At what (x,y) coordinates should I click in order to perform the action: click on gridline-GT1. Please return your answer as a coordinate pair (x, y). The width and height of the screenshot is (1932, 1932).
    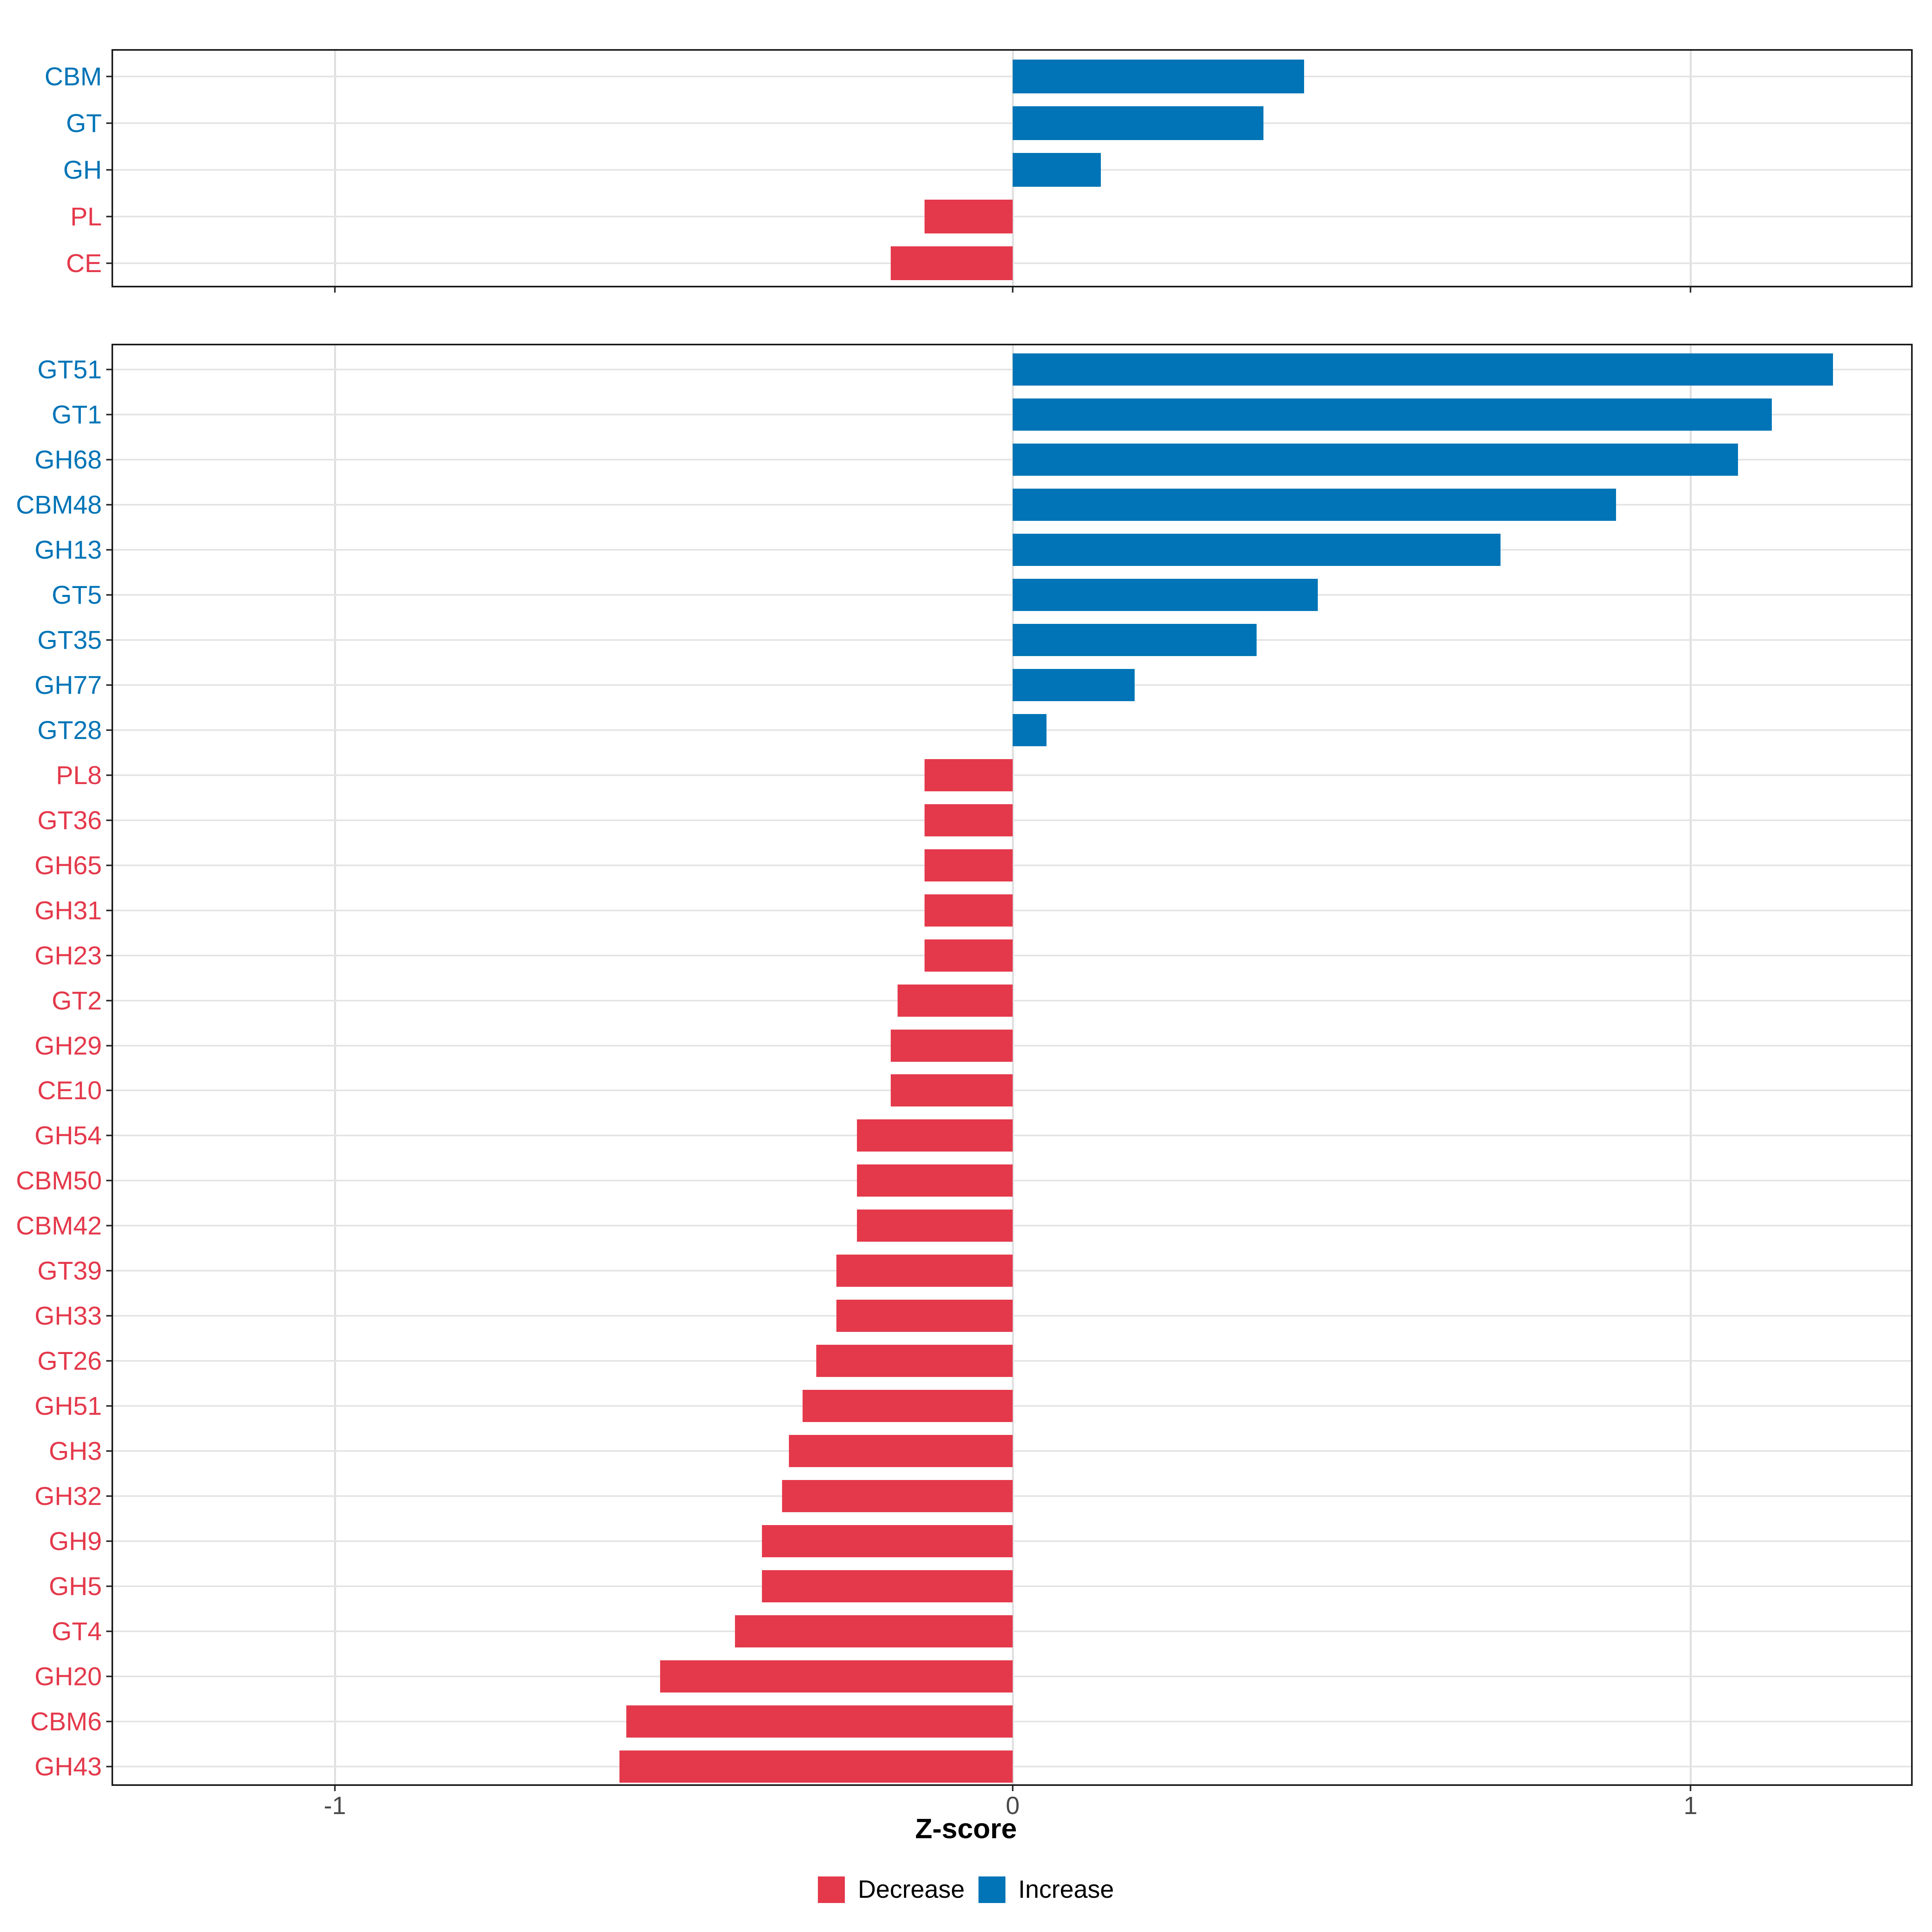
    Looking at the image, I should click on (1012, 414).